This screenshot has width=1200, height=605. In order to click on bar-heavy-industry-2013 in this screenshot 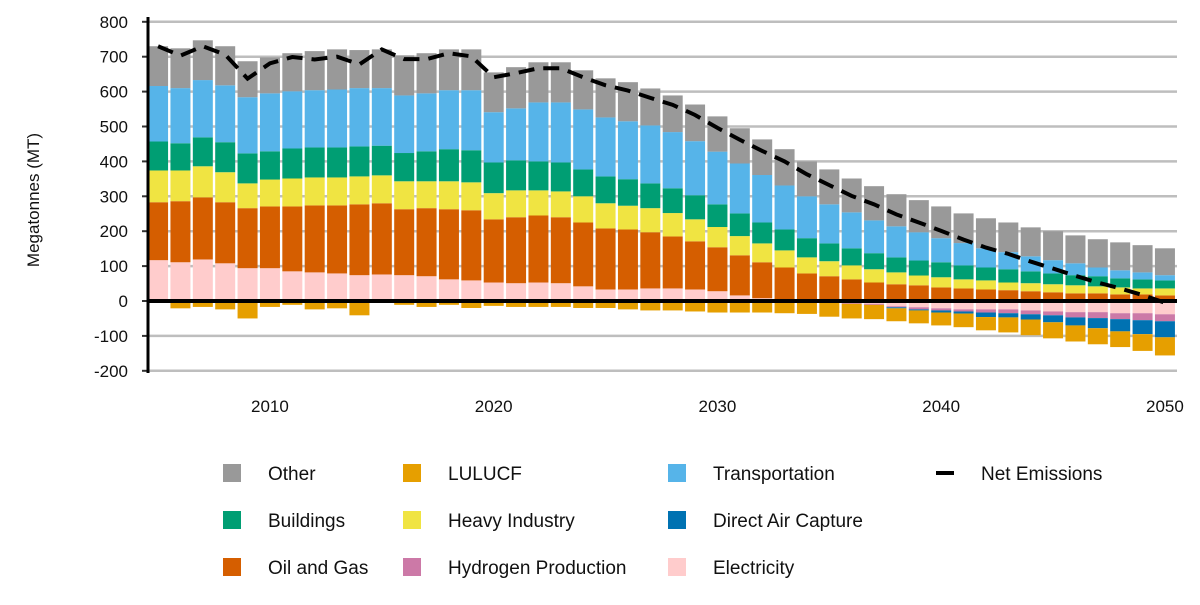, I will do `click(337, 191)`.